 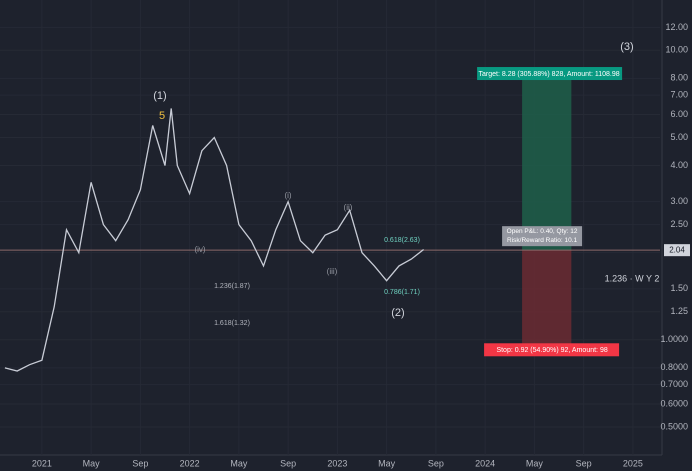 I want to click on y-tick-label: 7.00, so click(x=679, y=95).